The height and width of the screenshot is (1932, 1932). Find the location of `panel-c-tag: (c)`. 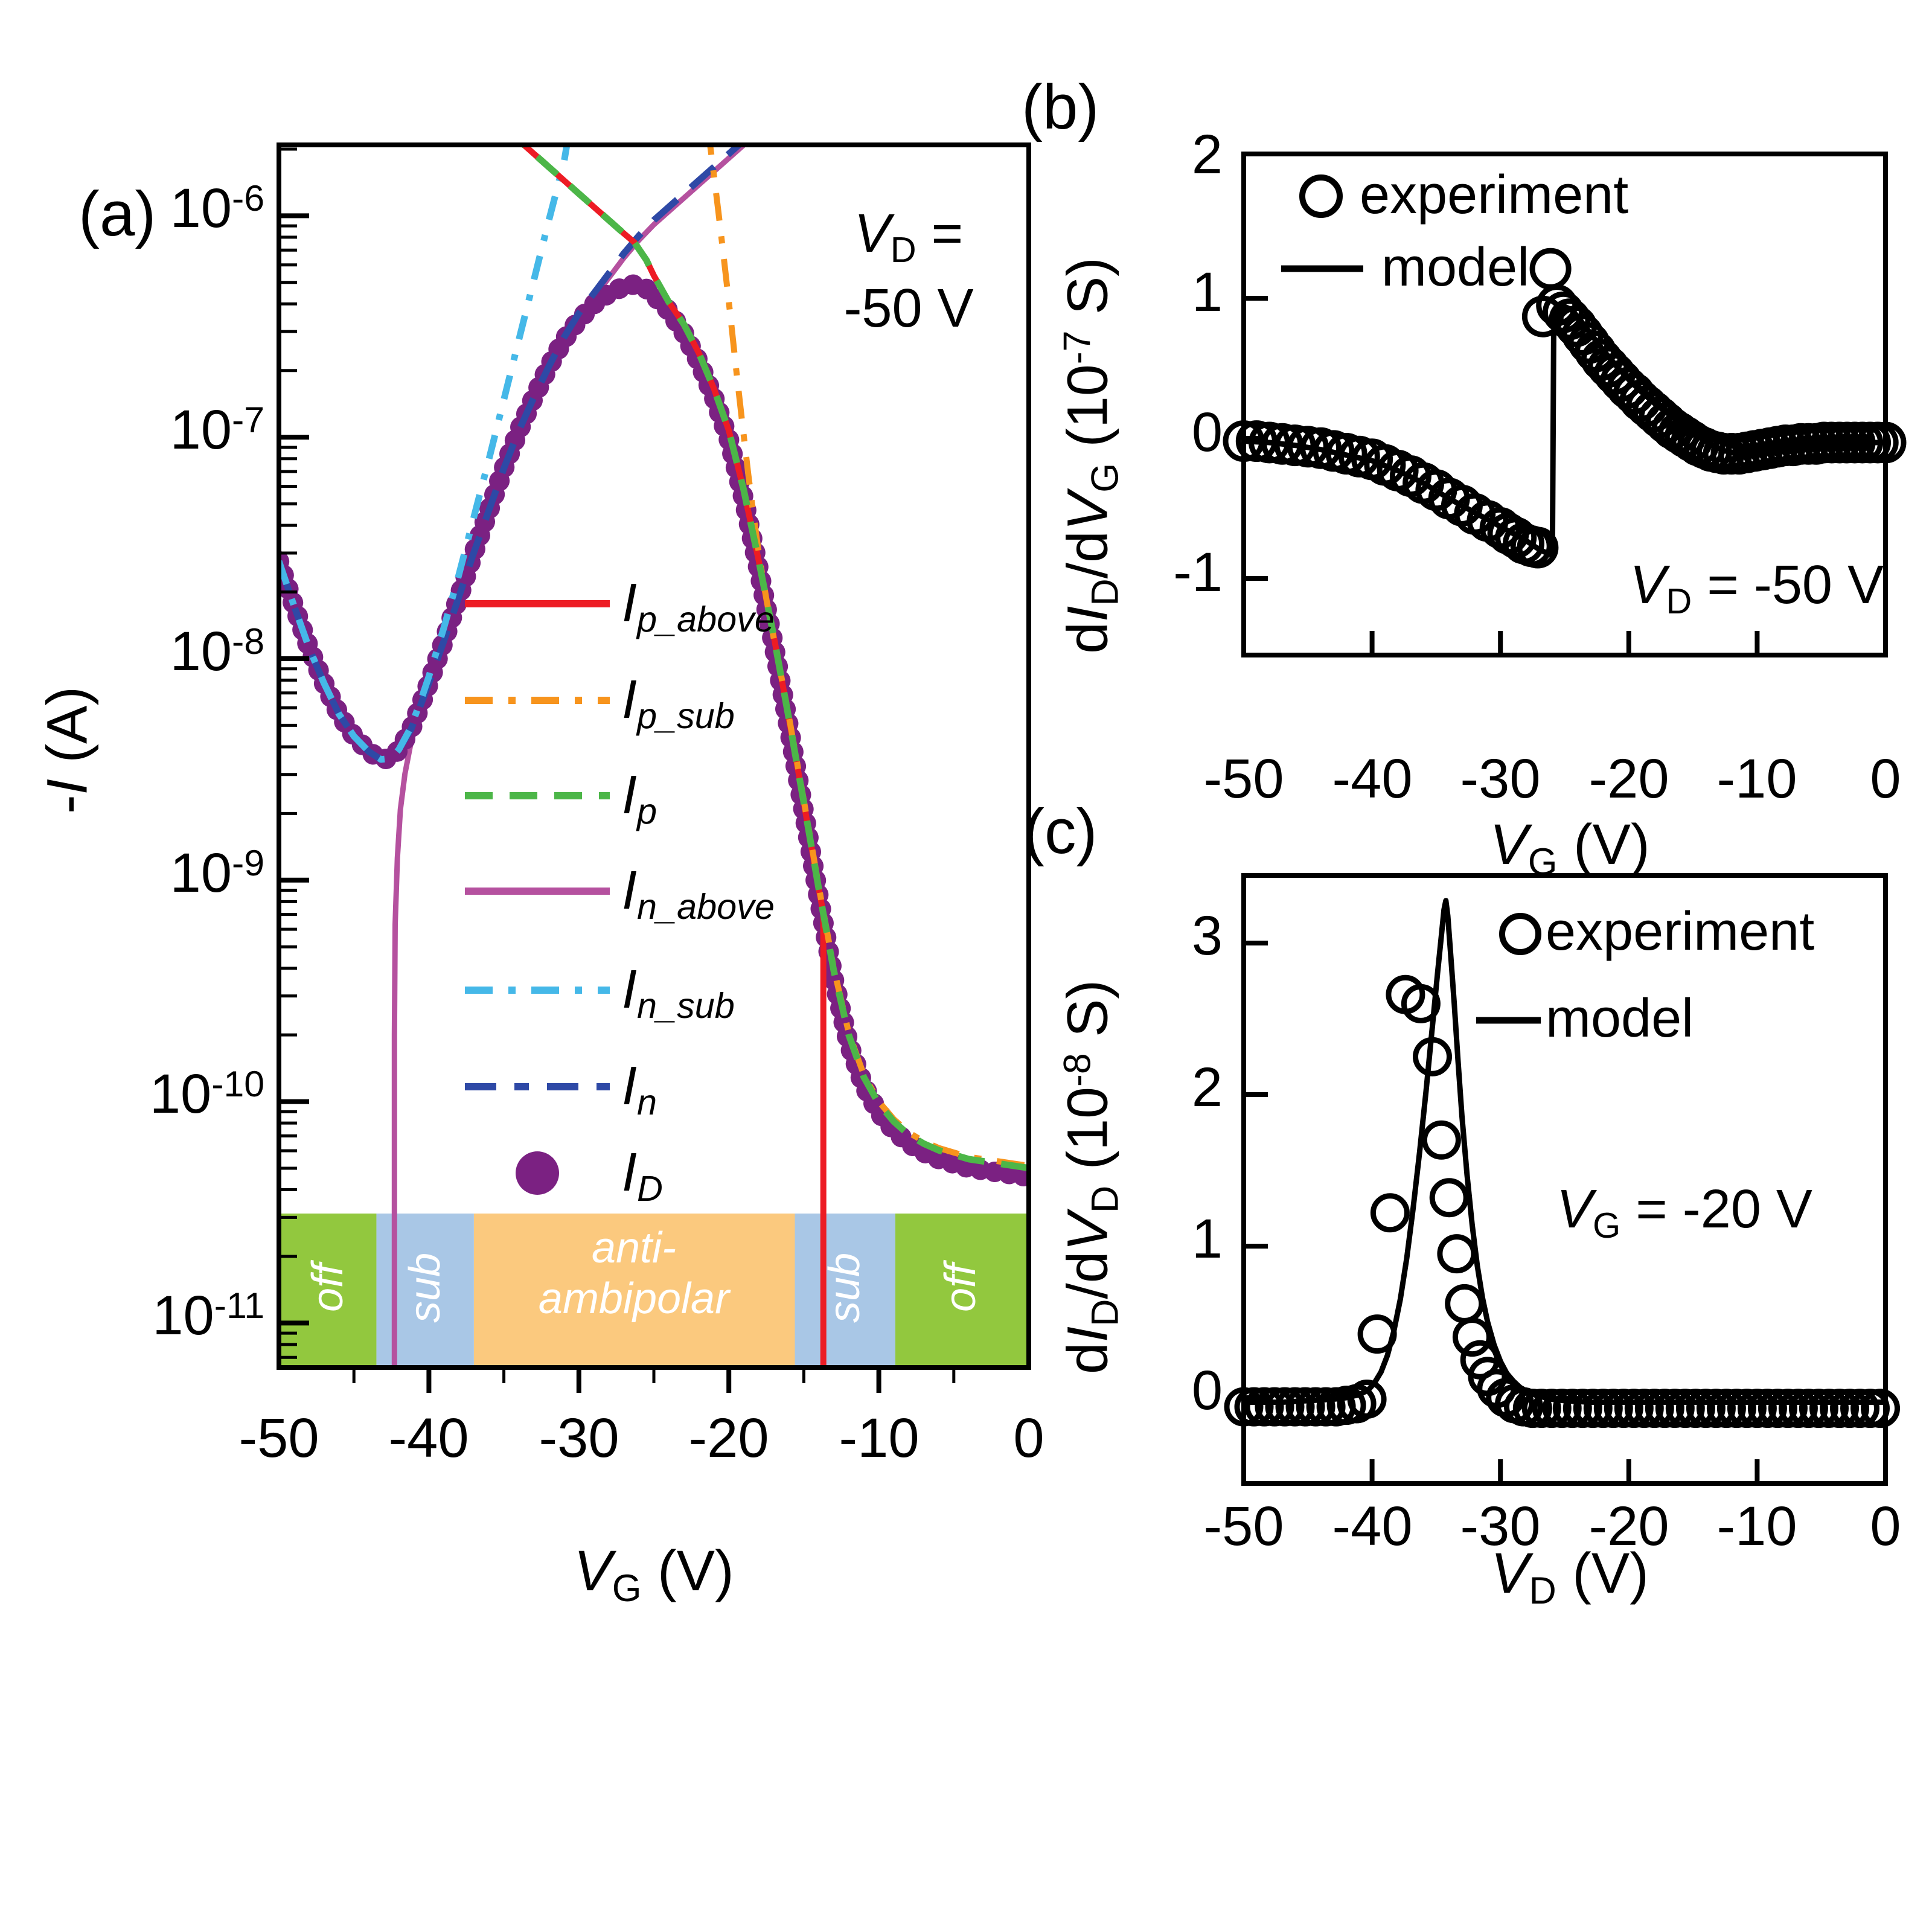

panel-c-tag: (c) is located at coordinates (1061, 831).